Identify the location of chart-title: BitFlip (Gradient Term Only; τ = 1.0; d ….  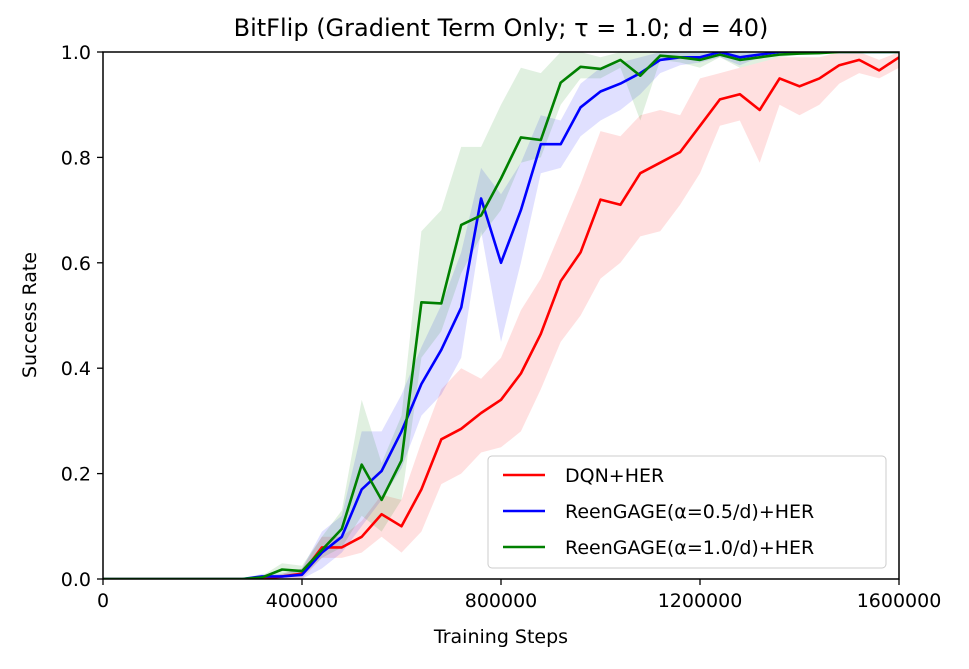
(501, 28).